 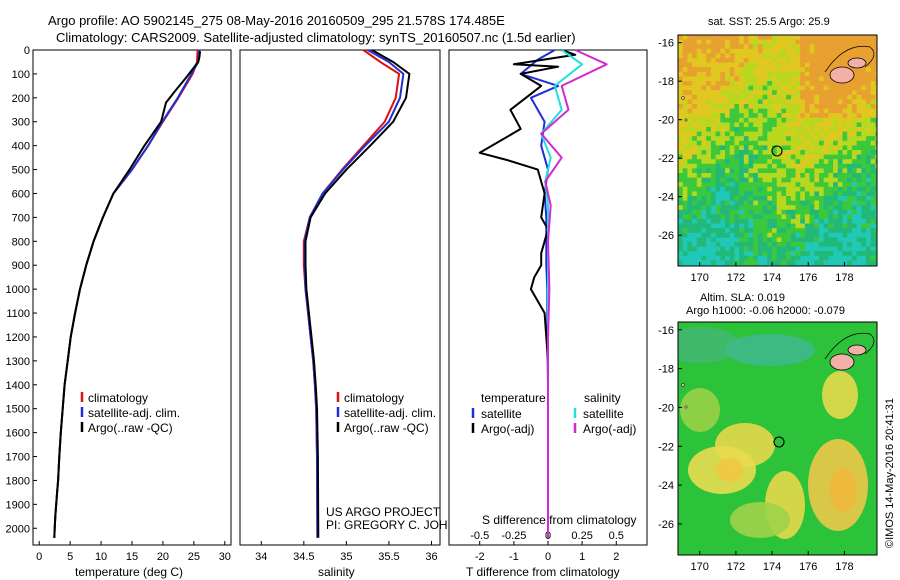 I want to click on legend-label: Argo(..raw -QC), so click(x=386, y=428).